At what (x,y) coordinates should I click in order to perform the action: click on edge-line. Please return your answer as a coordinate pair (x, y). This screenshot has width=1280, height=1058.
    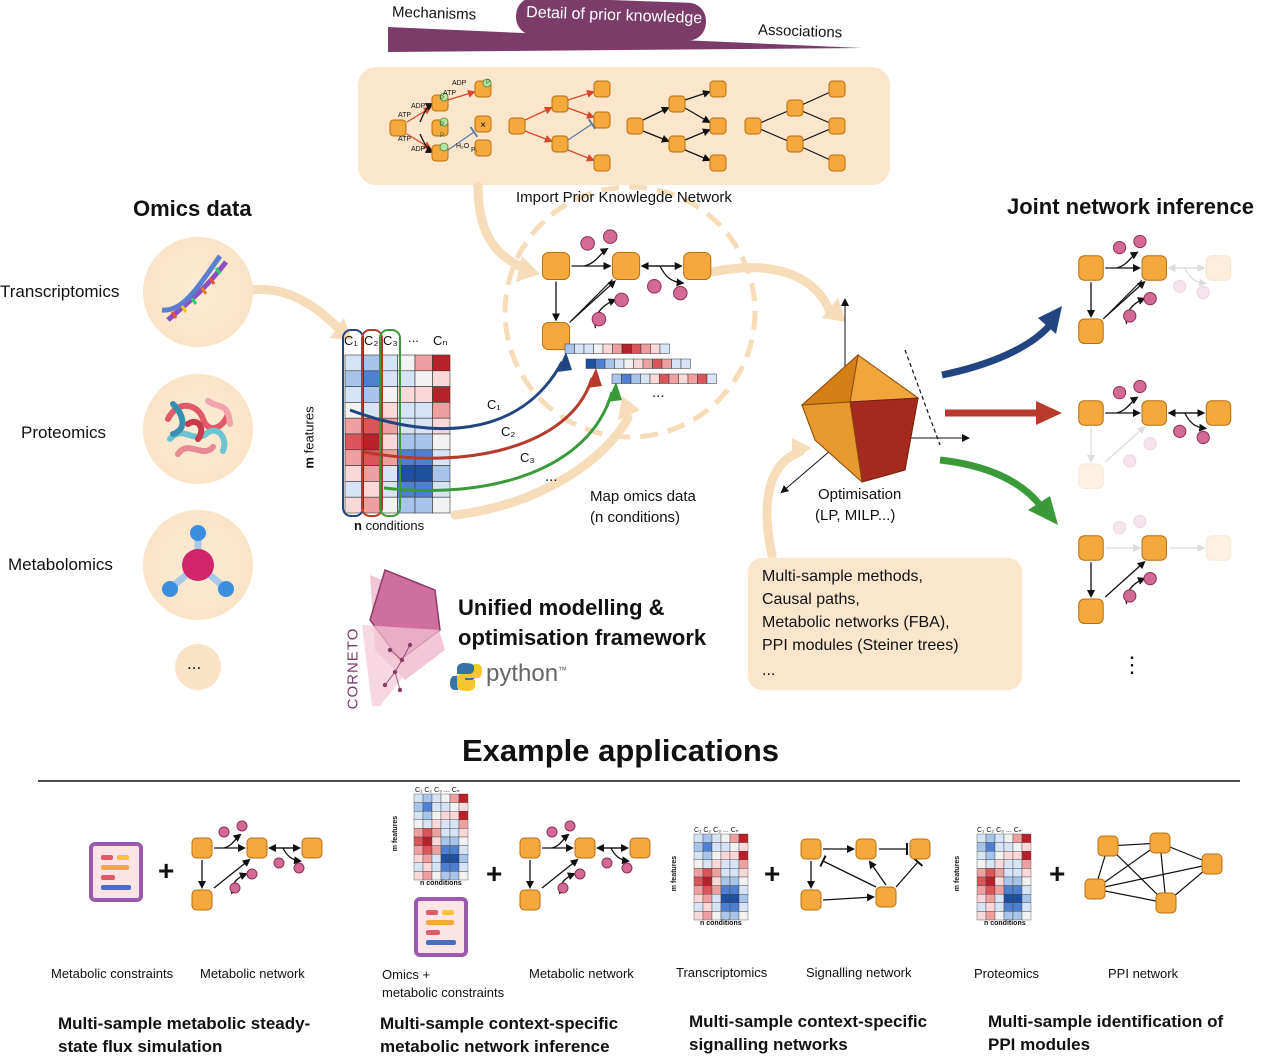
    Looking at the image, I should click on (1153, 876).